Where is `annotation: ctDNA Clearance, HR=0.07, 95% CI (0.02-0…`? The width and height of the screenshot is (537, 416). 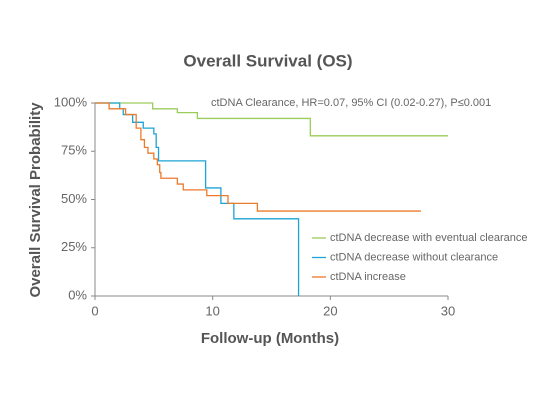
annotation: ctDNA Clearance, HR=0.07, 95% CI (0.02-0… is located at coordinates (351, 103).